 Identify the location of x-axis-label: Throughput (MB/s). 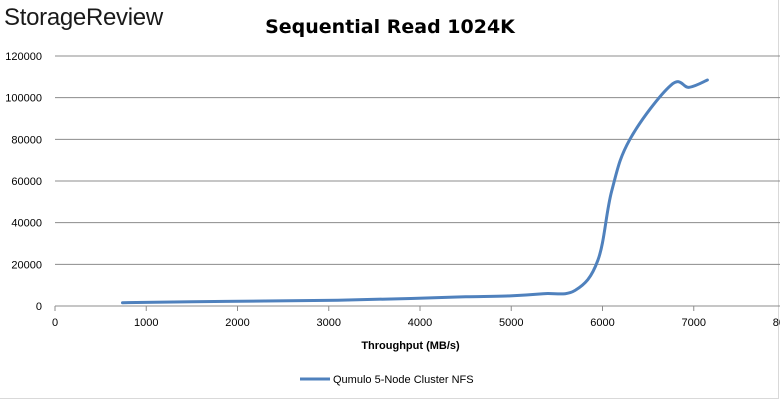
(410, 346).